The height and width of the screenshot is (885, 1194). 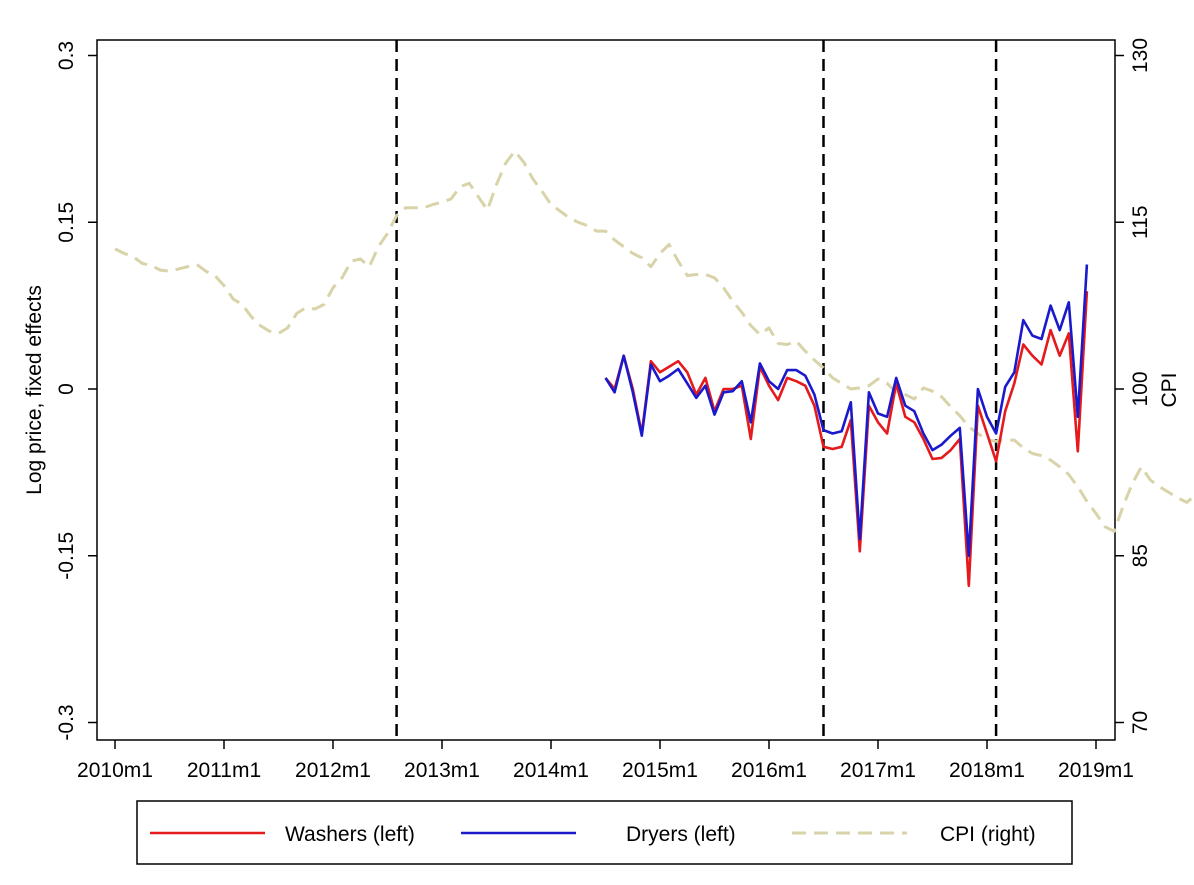 I want to click on y-left-tick-label-2: 0, so click(x=66, y=389).